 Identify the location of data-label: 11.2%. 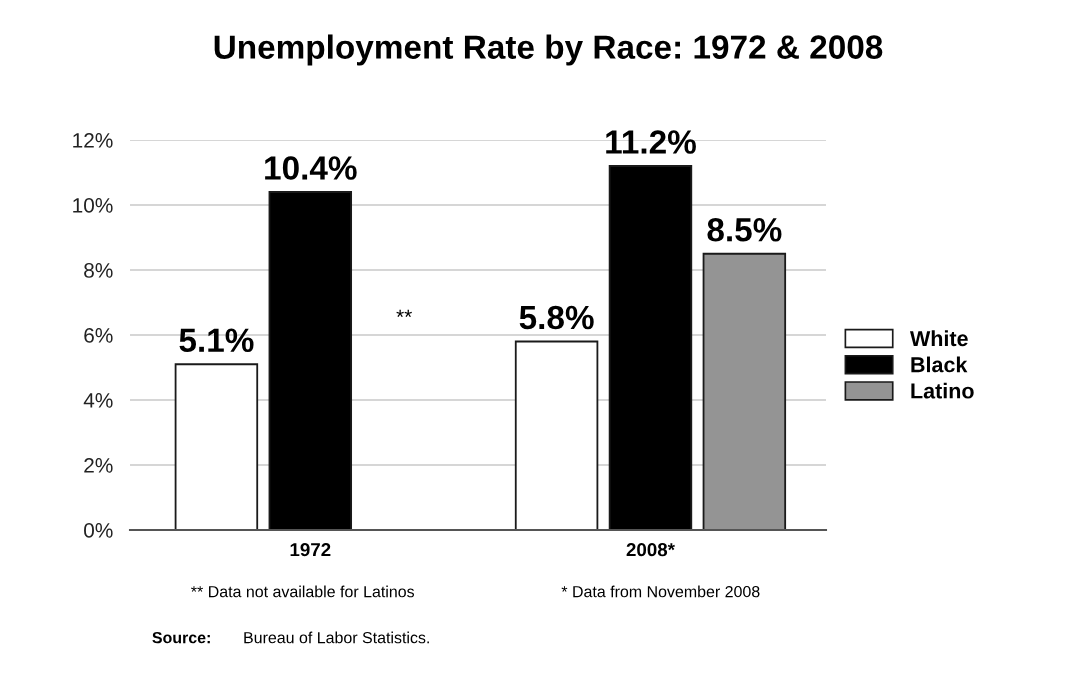
(651, 142).